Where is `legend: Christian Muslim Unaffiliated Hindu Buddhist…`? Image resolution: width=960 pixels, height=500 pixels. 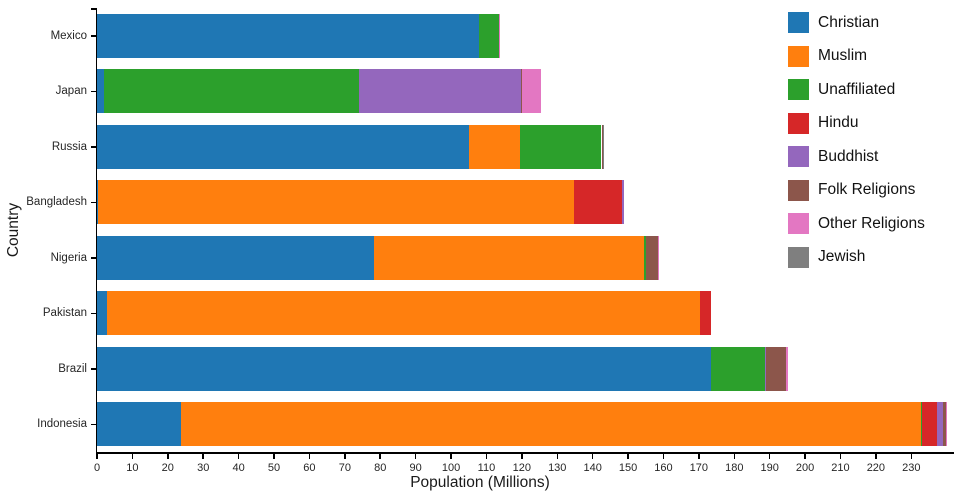
legend: Christian Muslim Unaffiliated Hindu Buddhist… is located at coordinates (856, 146).